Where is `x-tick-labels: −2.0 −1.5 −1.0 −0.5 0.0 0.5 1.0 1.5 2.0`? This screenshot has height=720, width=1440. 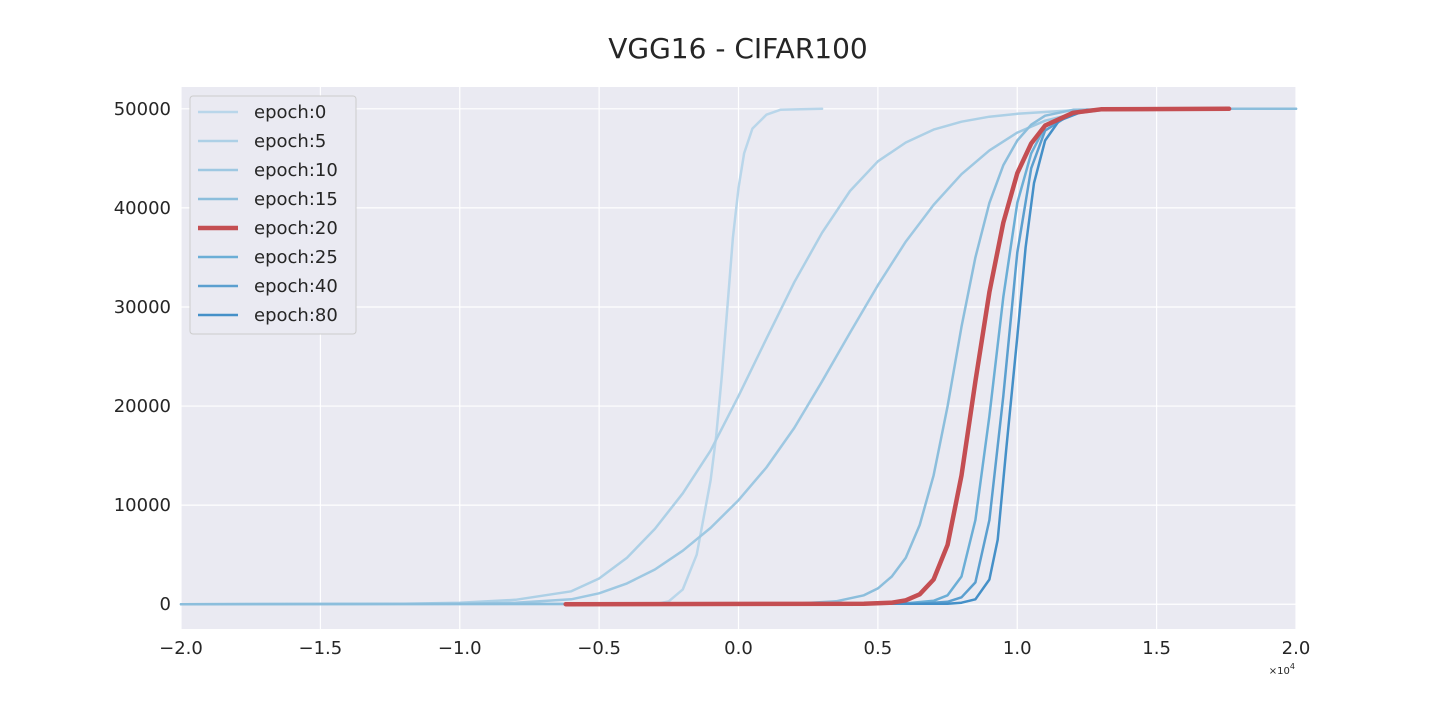
x-tick-labels: −2.0 −1.5 −1.0 −0.5 0.0 0.5 1.0 1.5 2.0 is located at coordinates (734, 648).